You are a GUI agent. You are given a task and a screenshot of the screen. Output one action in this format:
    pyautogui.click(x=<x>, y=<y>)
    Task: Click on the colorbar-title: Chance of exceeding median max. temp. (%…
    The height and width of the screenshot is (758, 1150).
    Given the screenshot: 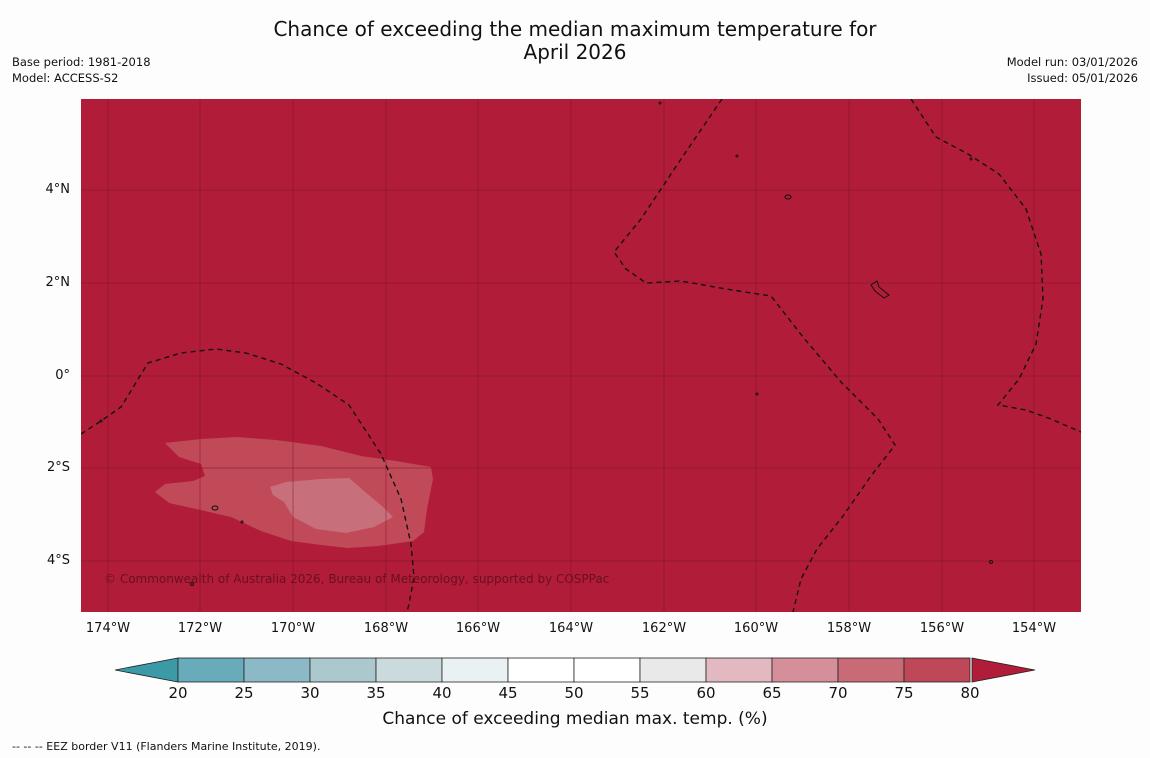 What is the action you would take?
    pyautogui.click(x=575, y=719)
    